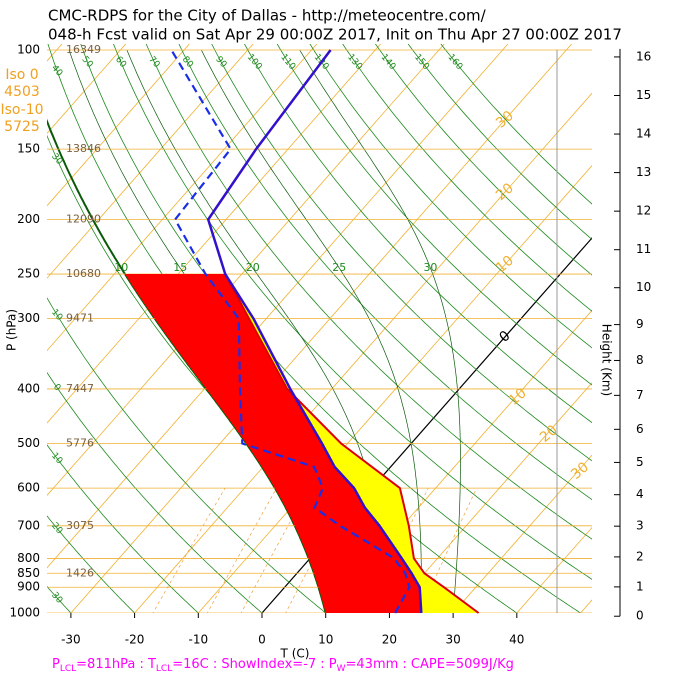  Describe the element at coordinates (643, 249) in the screenshot. I see `height-tick-label: 11` at that location.